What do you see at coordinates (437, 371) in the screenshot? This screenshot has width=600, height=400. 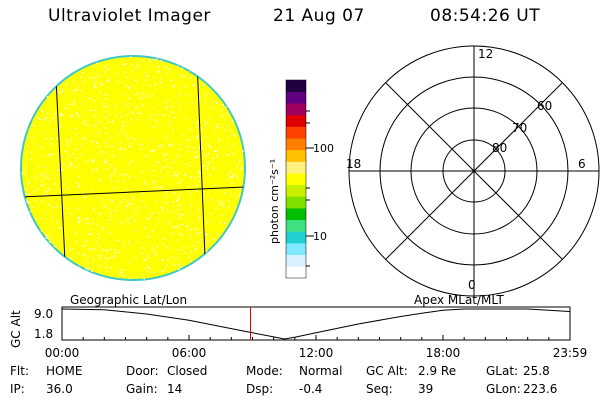 I see `info-value: 2.9 Re` at bounding box center [437, 371].